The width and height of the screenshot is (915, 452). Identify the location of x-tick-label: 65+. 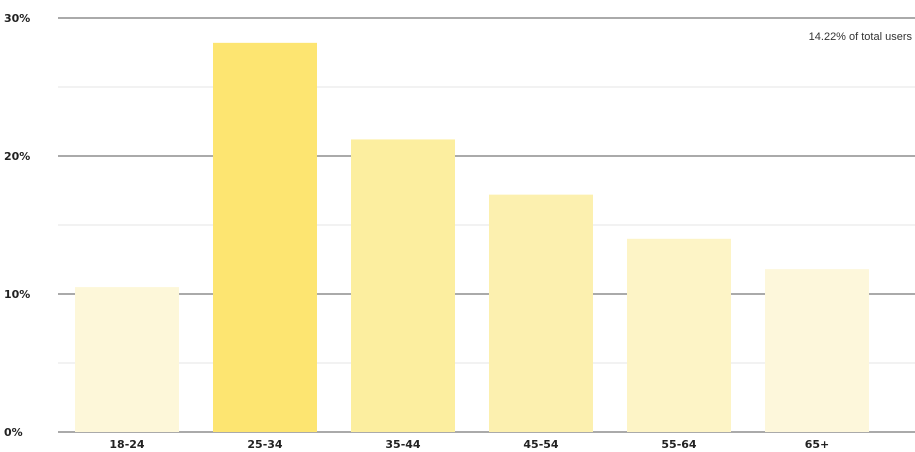
(817, 444).